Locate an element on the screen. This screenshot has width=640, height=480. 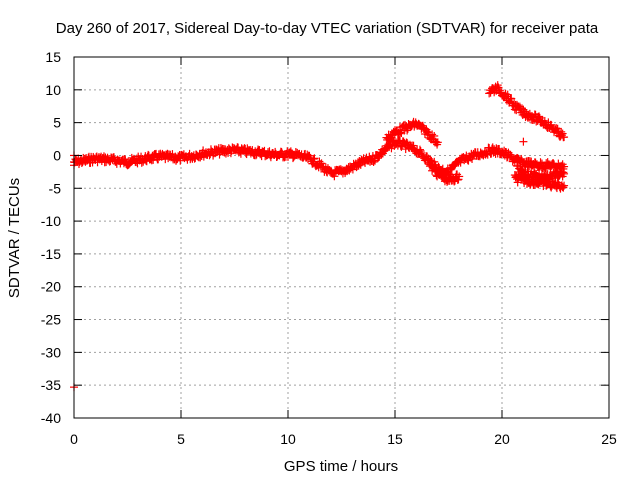
x-tick-label: 25 is located at coordinates (609, 439).